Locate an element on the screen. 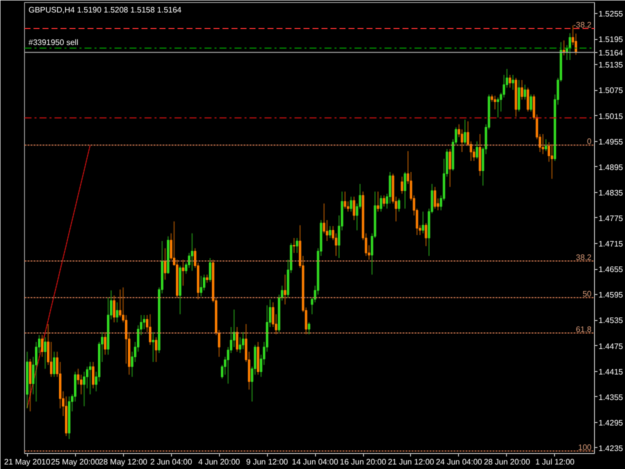  x-tick-label: 24 Jun 04:00 is located at coordinates (459, 462).